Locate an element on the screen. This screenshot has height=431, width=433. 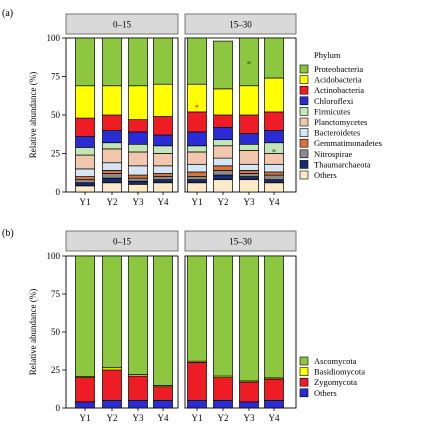
y-tick-label: 50 is located at coordinates (56, 115).